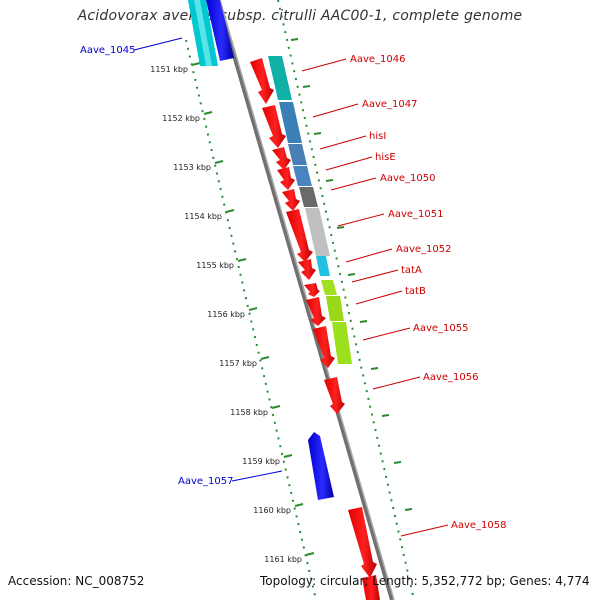 Image resolution: width=600 pixels, height=600 pixels. Describe the element at coordinates (76, 581) in the screenshot. I see `accession-text: Accession: NC_008752` at that location.